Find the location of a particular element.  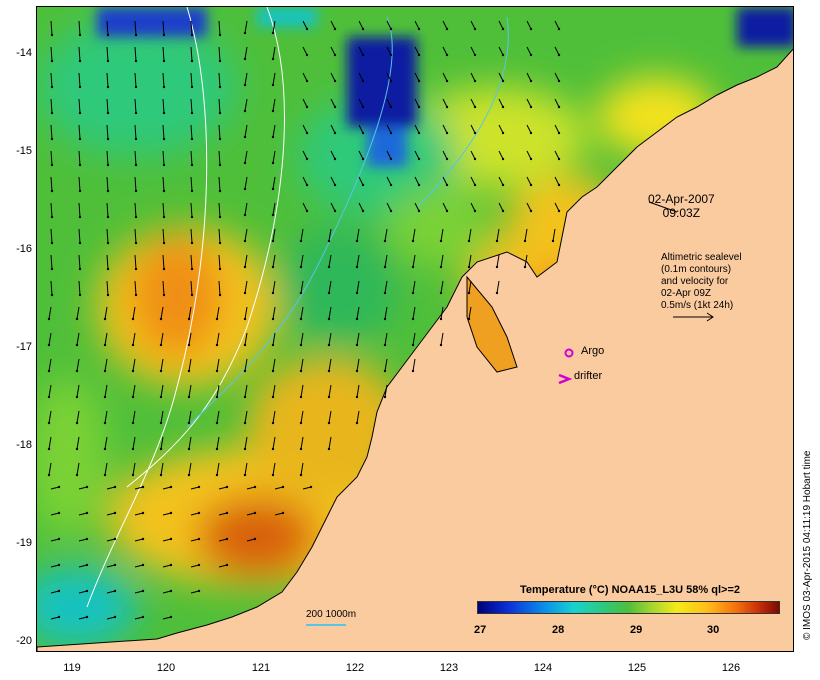

colorbar-tick: 29 is located at coordinates (636, 630).